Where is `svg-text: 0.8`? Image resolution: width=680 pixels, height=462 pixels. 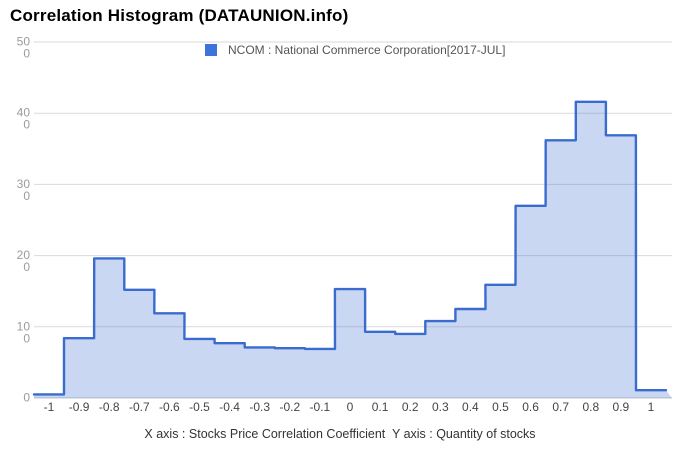 svg-text: 0.8 is located at coordinates (590, 407).